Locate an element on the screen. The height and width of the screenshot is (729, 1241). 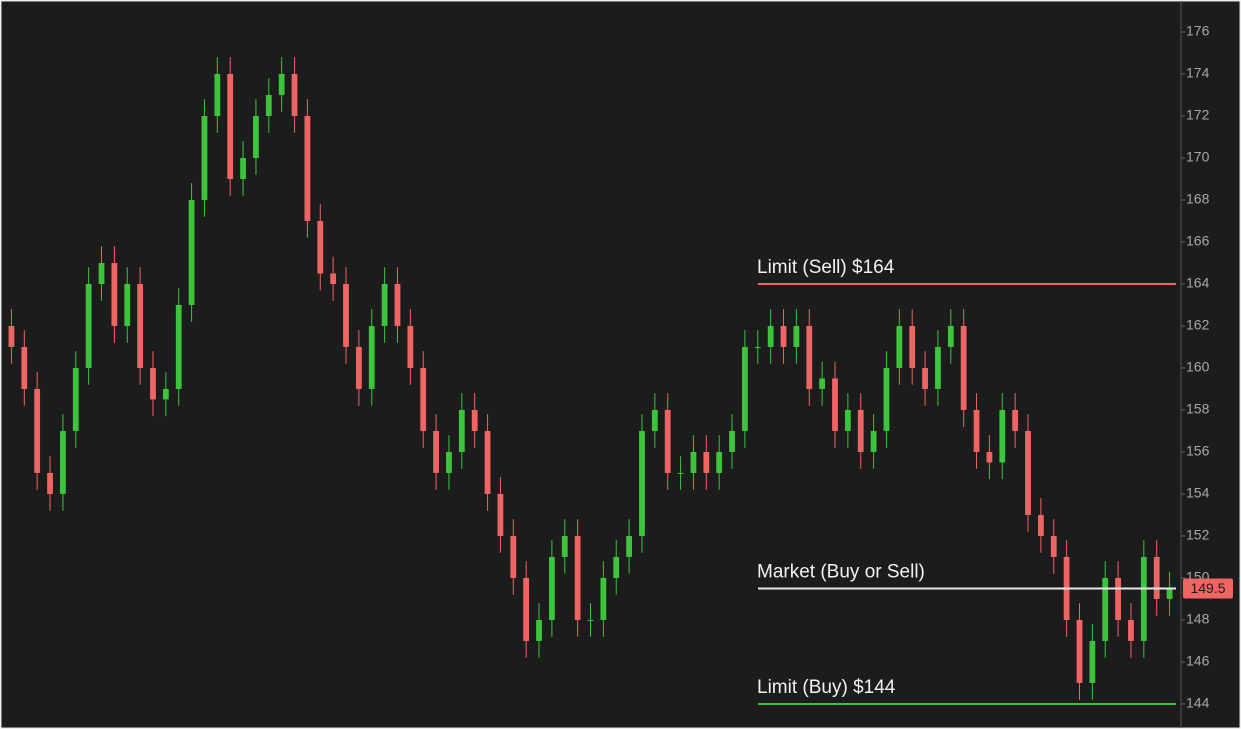
y-tick-label: 168 is located at coordinates (1198, 199).